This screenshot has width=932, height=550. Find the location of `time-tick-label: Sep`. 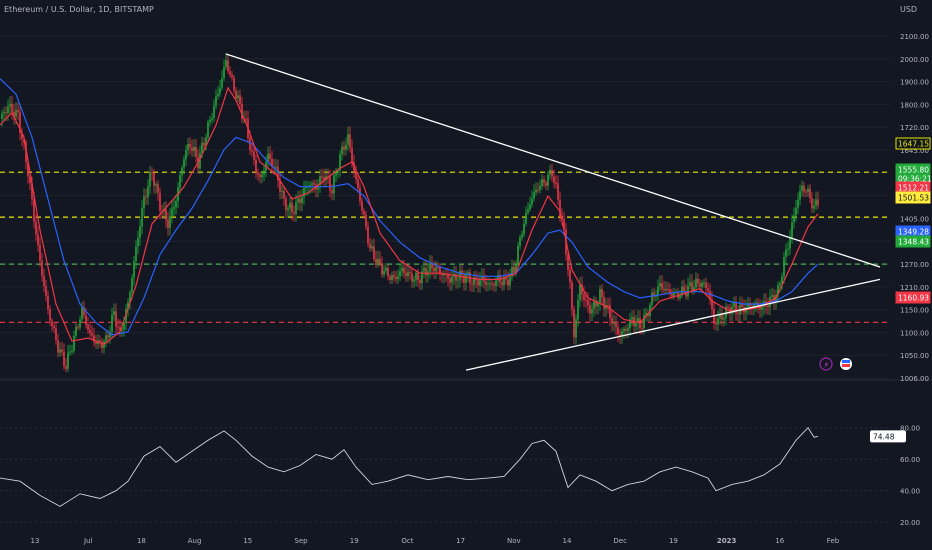

time-tick-label: Sep is located at coordinates (301, 541).